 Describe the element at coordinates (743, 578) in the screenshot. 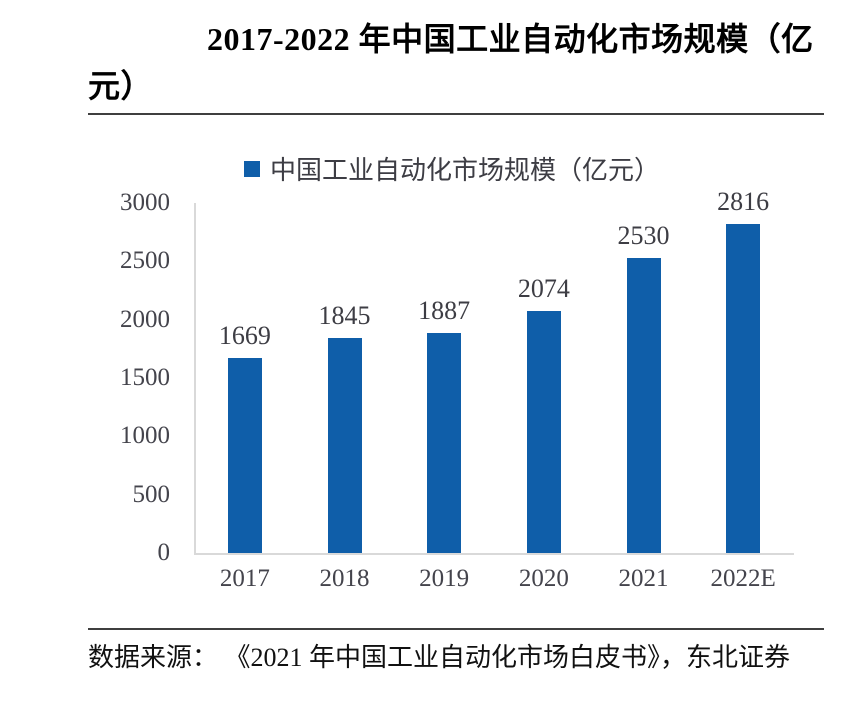

I see `x-axis-tick-label: 2022E` at that location.